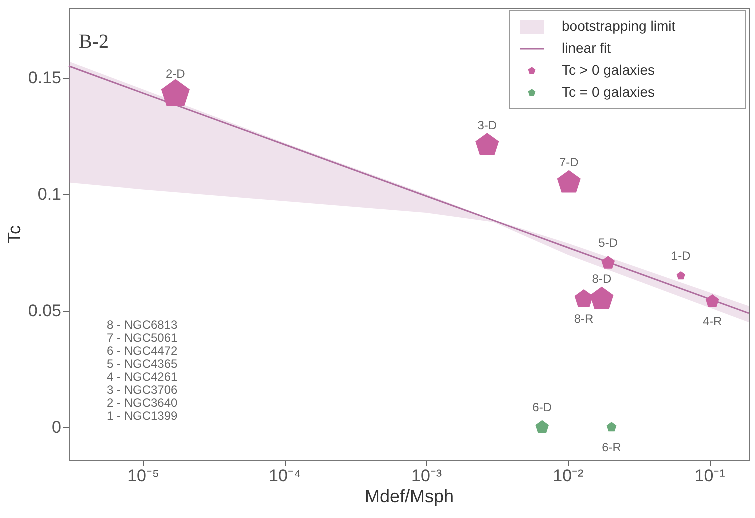 The image size is (755, 518). What do you see at coordinates (488, 125) in the screenshot?
I see `annotation: 3-D` at bounding box center [488, 125].